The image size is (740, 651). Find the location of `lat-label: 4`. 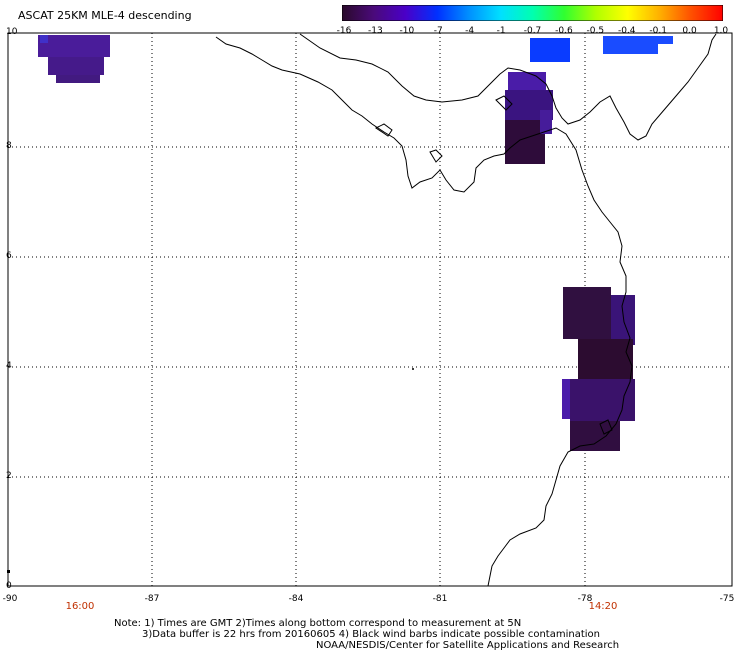

lat-label: 4 is located at coordinates (9, 366).